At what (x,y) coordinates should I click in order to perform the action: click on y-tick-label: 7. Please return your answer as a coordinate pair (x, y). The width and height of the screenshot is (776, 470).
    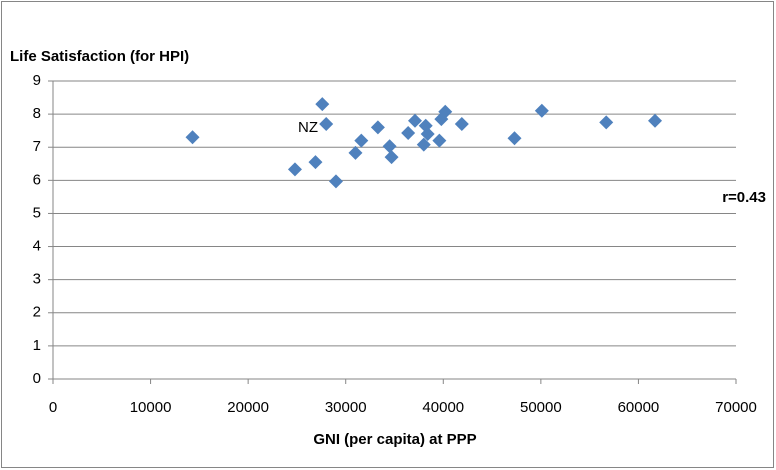
    Looking at the image, I should click on (37, 146).